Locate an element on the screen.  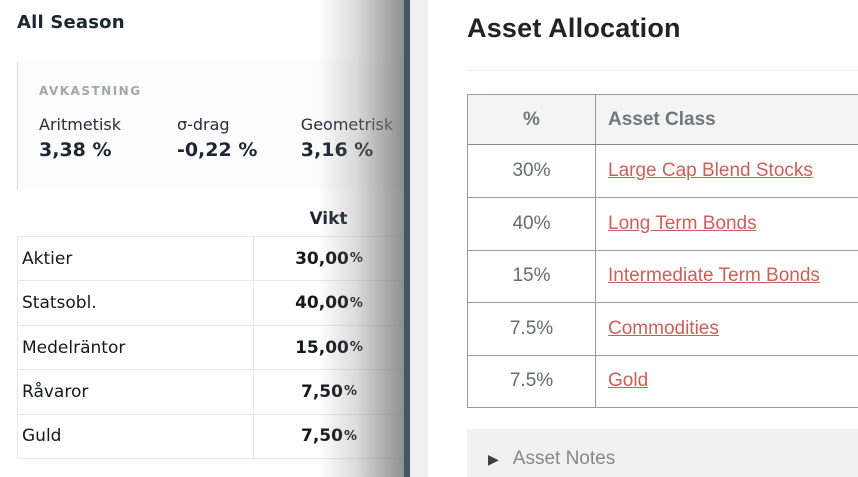
window-edge-divider is located at coordinates (407, 238).